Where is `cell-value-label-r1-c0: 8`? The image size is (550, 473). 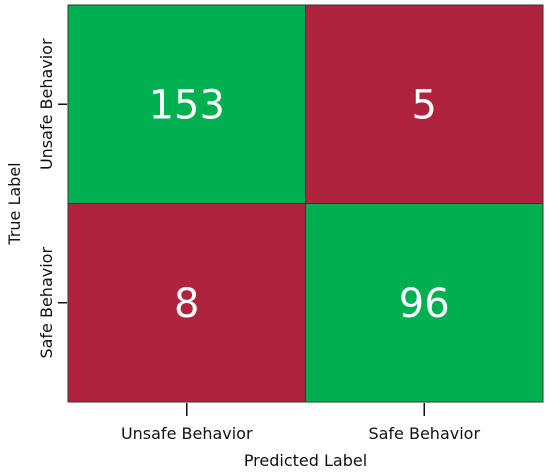 cell-value-label-r1-c0: 8 is located at coordinates (186, 304).